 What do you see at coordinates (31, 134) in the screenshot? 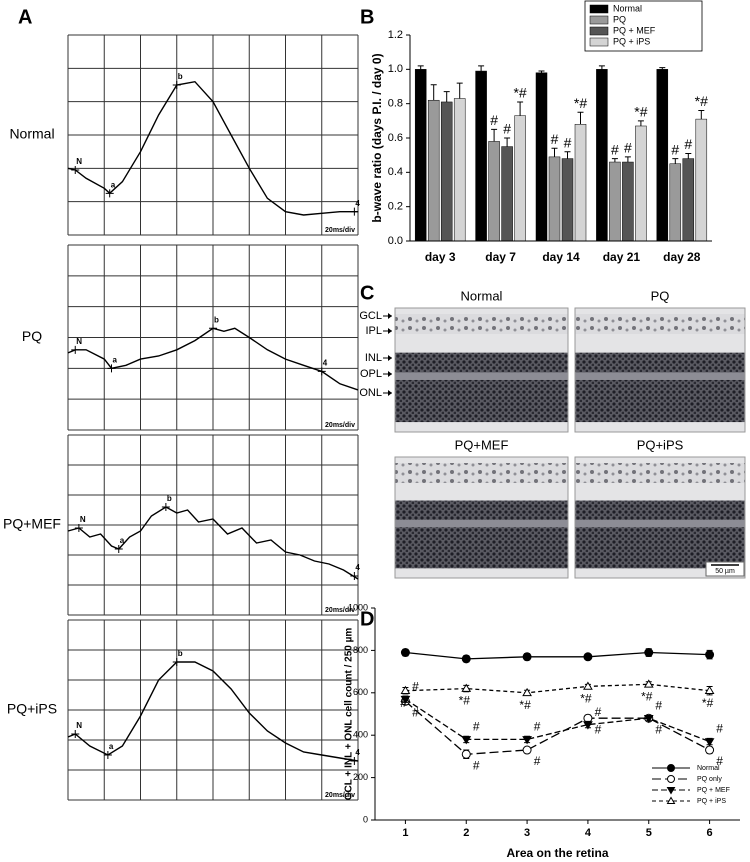
I see `row-label: Normal` at bounding box center [31, 134].